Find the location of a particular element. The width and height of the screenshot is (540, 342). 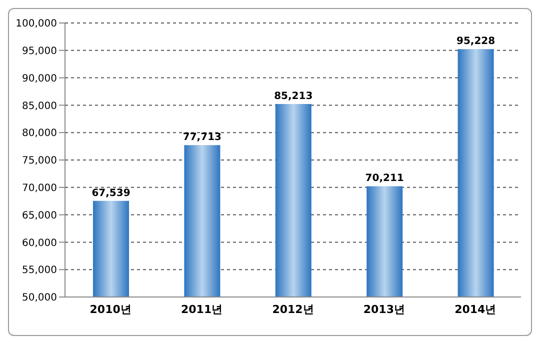

x-tick-label: 2012년 is located at coordinates (293, 309).